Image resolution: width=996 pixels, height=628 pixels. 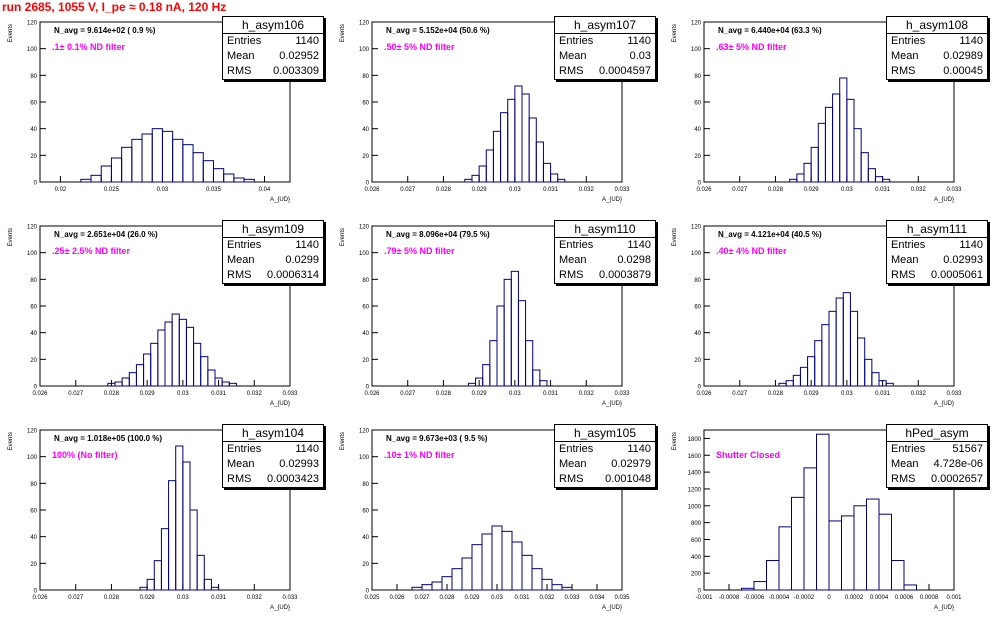 What do you see at coordinates (605, 260) in the screenshot?
I see `stats-row-mean: Mean 0.0298` at bounding box center [605, 260].